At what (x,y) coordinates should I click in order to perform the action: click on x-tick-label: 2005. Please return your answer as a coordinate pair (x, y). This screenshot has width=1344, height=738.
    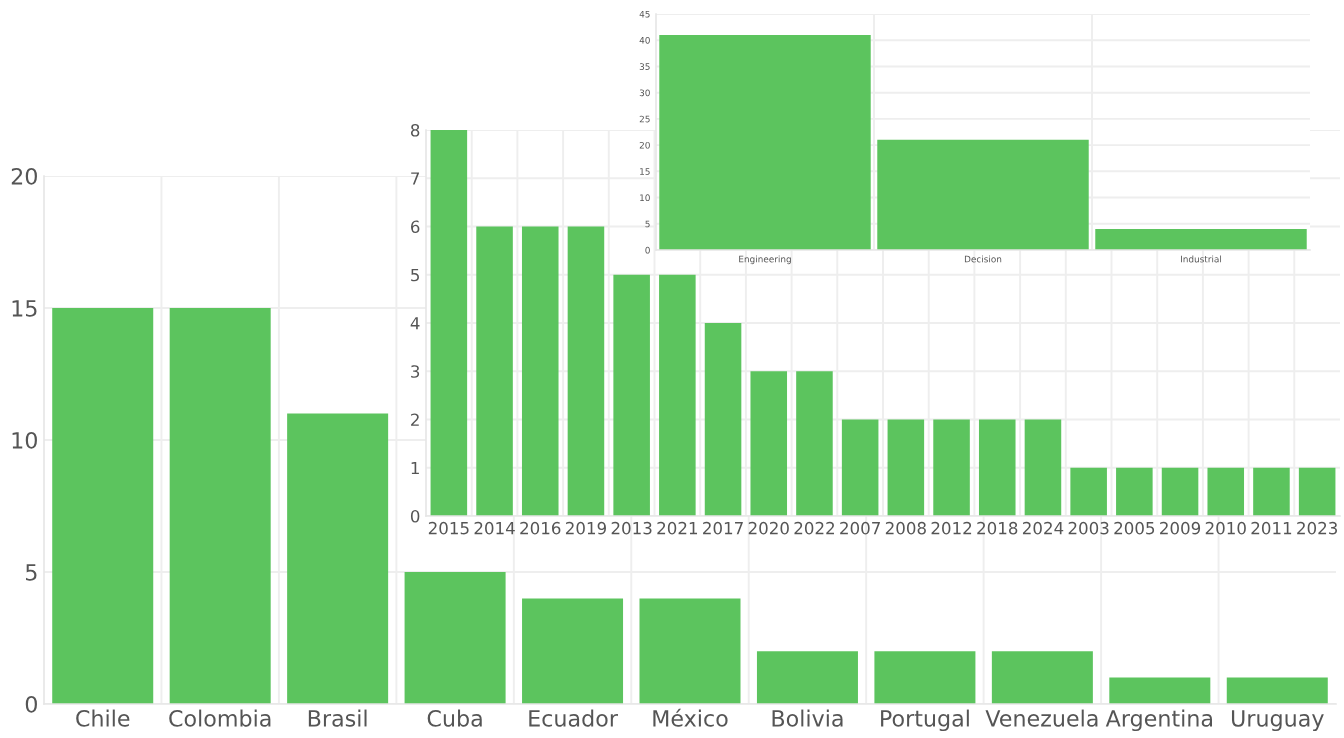
    Looking at the image, I should click on (1134, 528).